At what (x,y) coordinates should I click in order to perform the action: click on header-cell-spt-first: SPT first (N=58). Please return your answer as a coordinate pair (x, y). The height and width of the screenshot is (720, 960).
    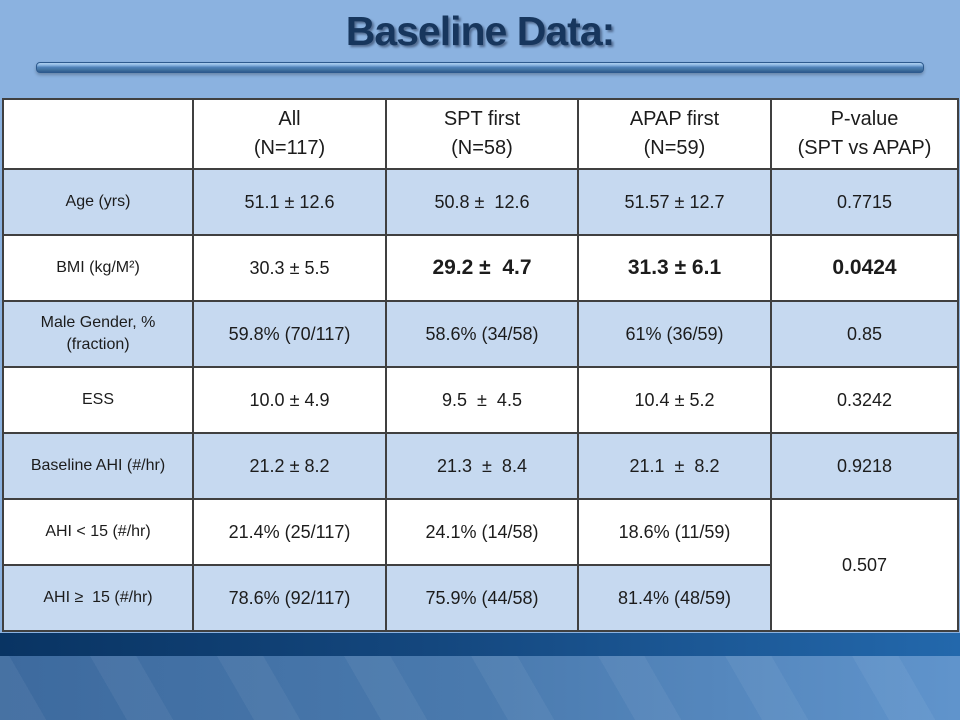
    Looking at the image, I should click on (482, 134).